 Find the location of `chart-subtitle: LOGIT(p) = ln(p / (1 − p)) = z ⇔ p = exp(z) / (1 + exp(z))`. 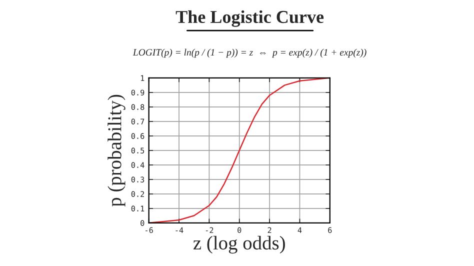

chart-subtitle: LOGIT(p) = ln(p / (1 − p)) = z ⇔ p = exp(z) / (1 + exp(z)) is located at coordinates (249, 53).